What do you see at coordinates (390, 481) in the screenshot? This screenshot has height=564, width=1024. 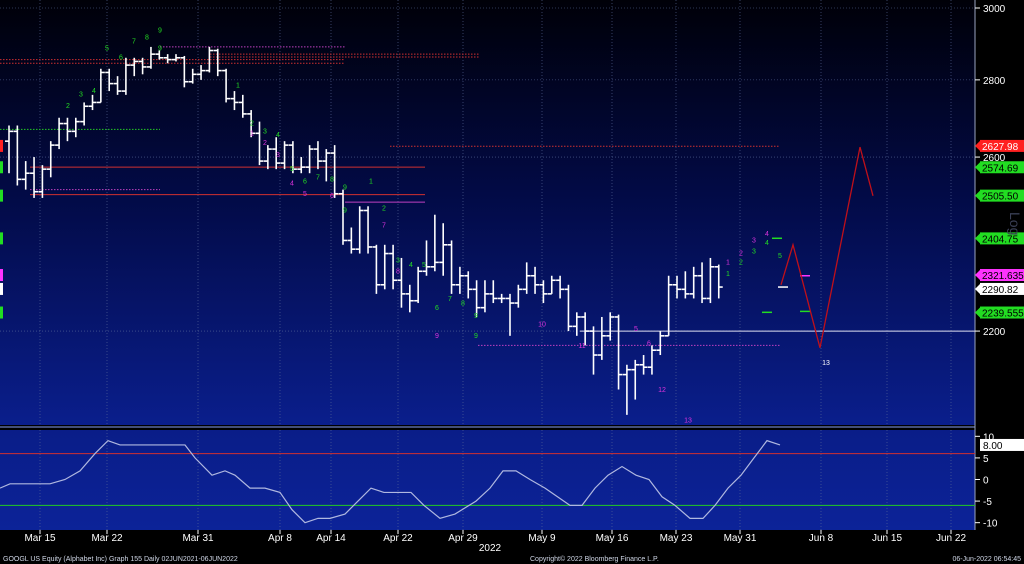 I see `oscillator-line` at bounding box center [390, 481].